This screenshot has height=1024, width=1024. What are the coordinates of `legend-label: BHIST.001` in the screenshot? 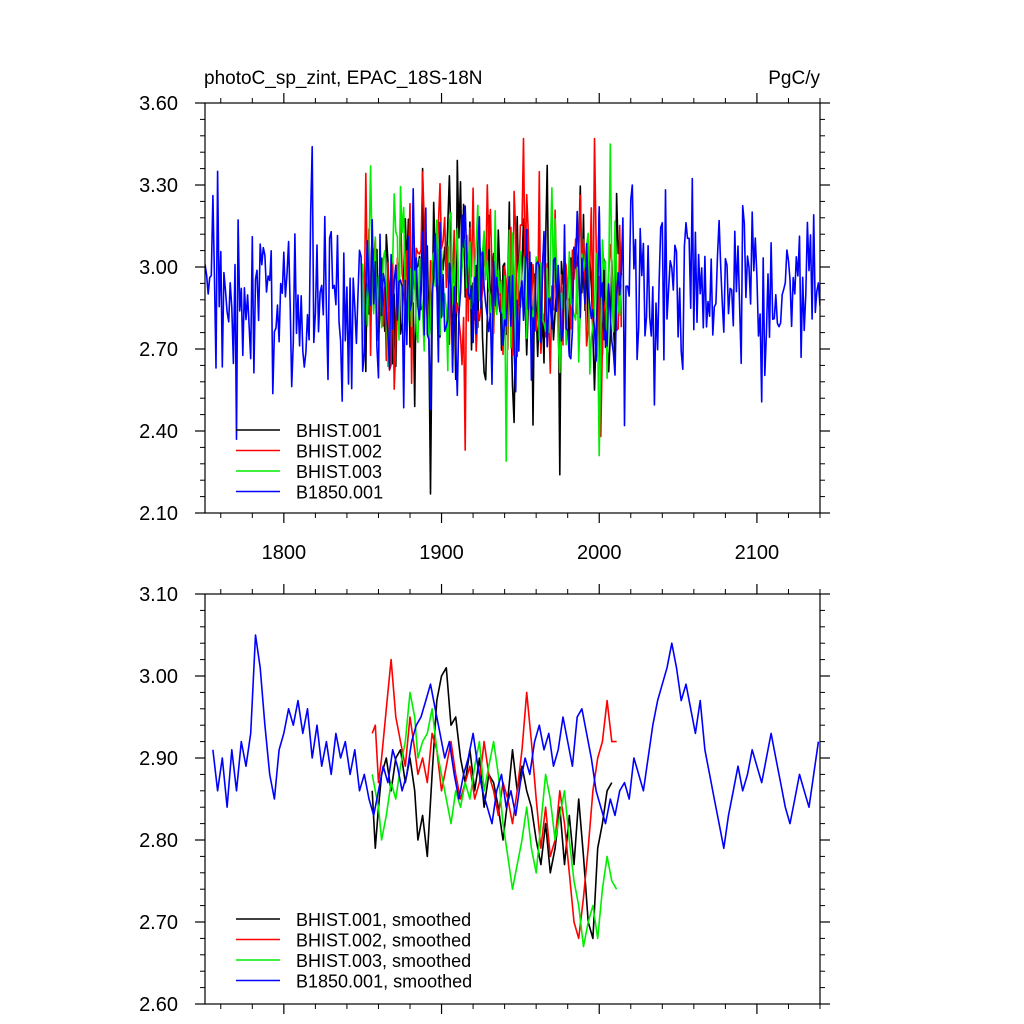 It's located at (339, 431).